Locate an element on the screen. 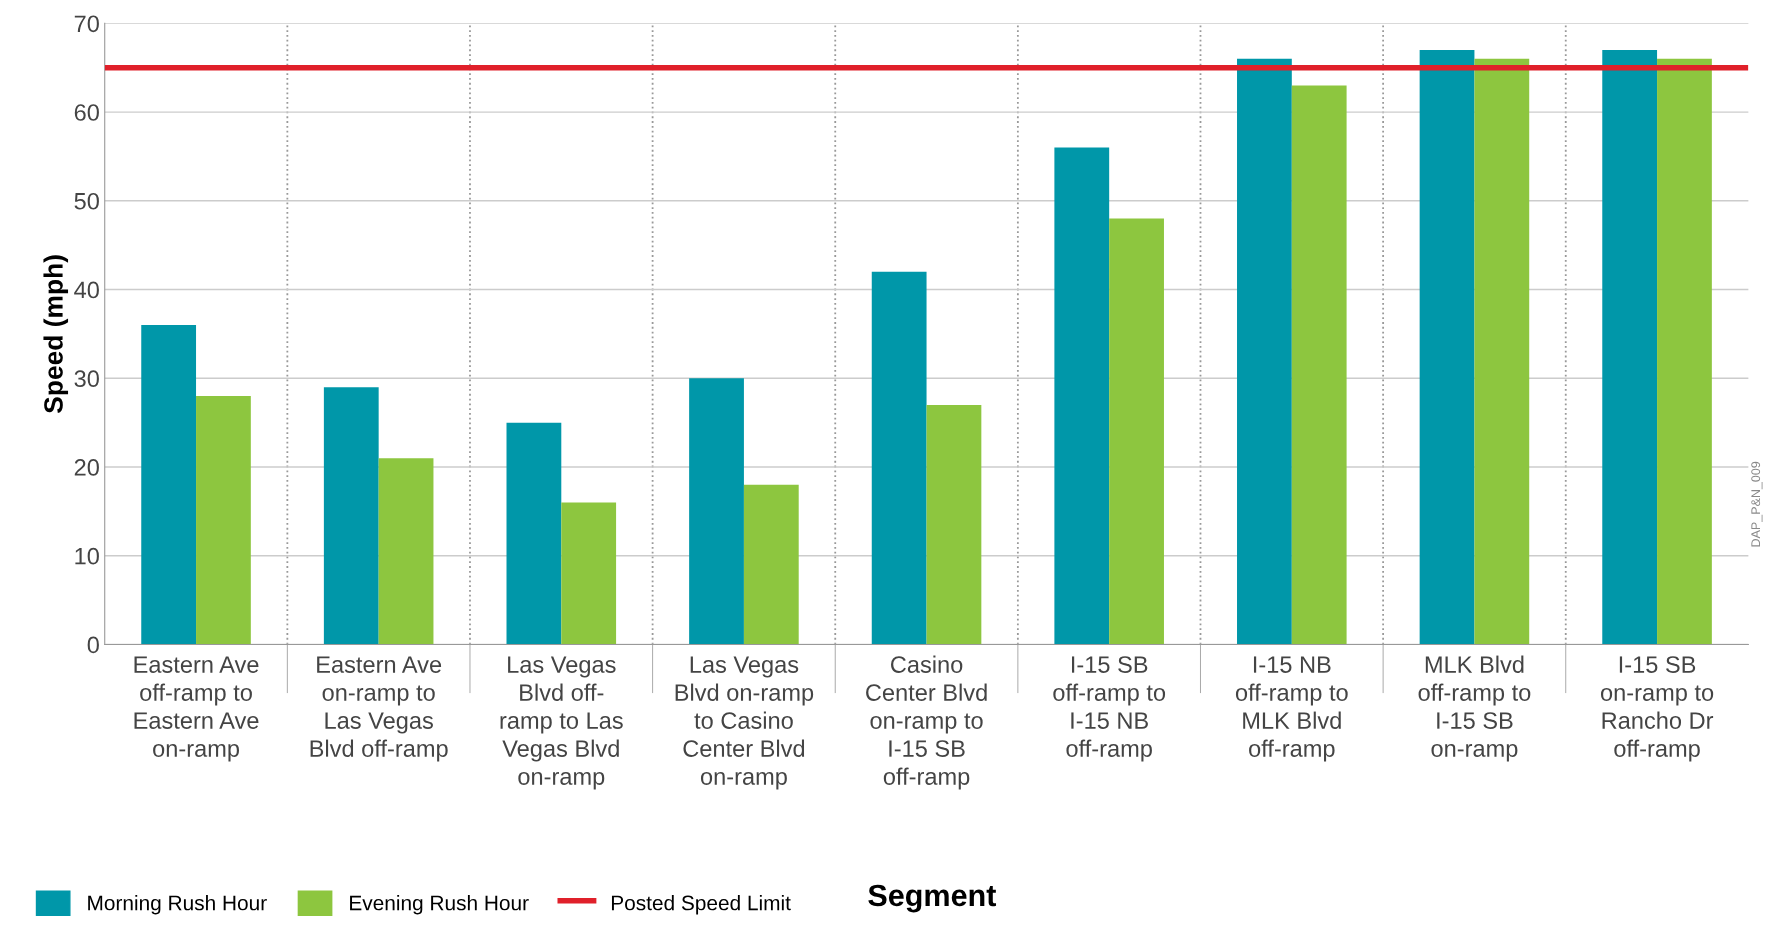 The image size is (1775, 934). x-tick-label: MLK Blvd off-ramp to I-15 SB on-ramp is located at coordinates (1474, 708).